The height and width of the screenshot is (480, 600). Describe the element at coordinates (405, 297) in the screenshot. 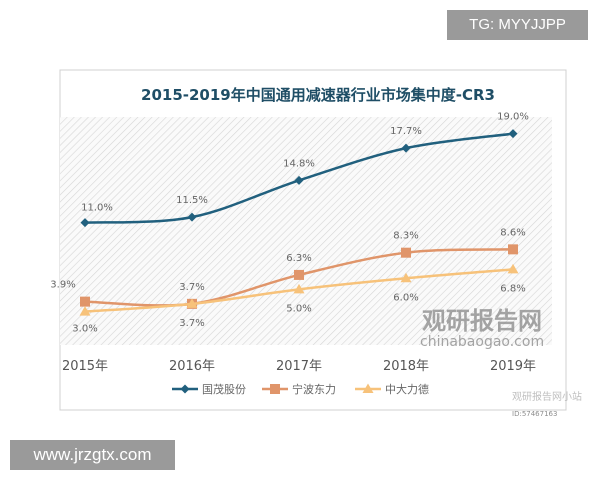

I see `data-label: 6.0%` at that location.